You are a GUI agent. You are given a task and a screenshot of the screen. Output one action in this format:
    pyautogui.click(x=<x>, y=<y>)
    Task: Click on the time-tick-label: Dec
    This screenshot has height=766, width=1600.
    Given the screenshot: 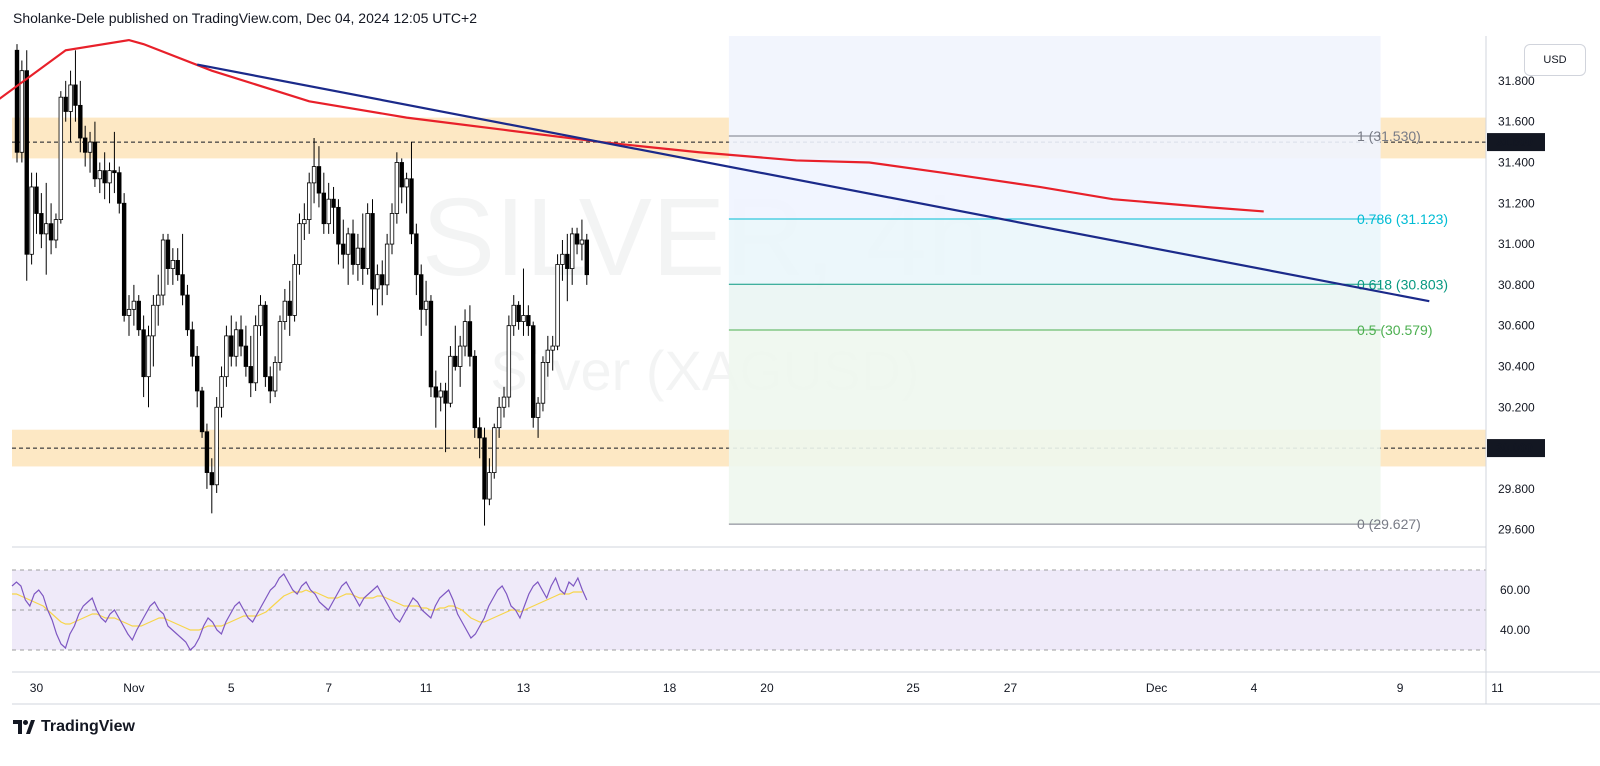 What is the action you would take?
    pyautogui.click(x=1156, y=688)
    